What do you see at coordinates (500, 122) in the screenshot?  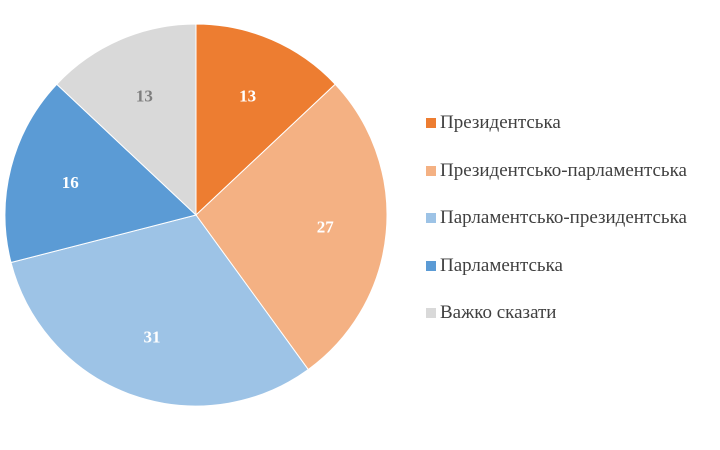 I see `legend-label: Президентська` at bounding box center [500, 122].